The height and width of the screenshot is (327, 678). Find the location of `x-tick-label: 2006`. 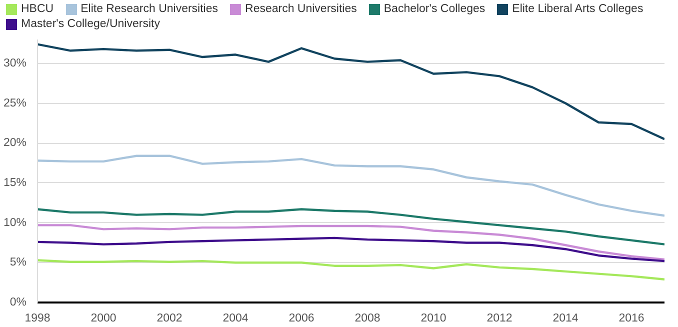

x-tick-label: 2006 is located at coordinates (301, 318).